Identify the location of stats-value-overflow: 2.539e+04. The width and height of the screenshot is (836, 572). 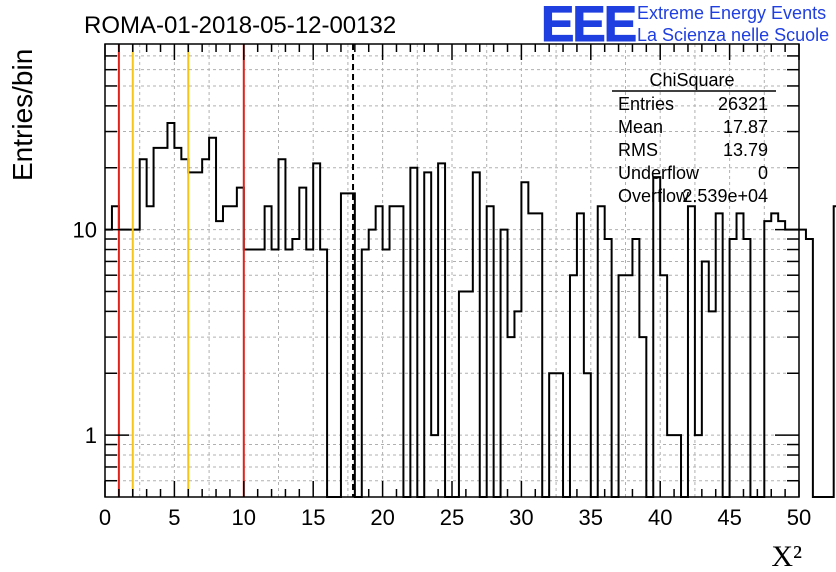
(725, 196).